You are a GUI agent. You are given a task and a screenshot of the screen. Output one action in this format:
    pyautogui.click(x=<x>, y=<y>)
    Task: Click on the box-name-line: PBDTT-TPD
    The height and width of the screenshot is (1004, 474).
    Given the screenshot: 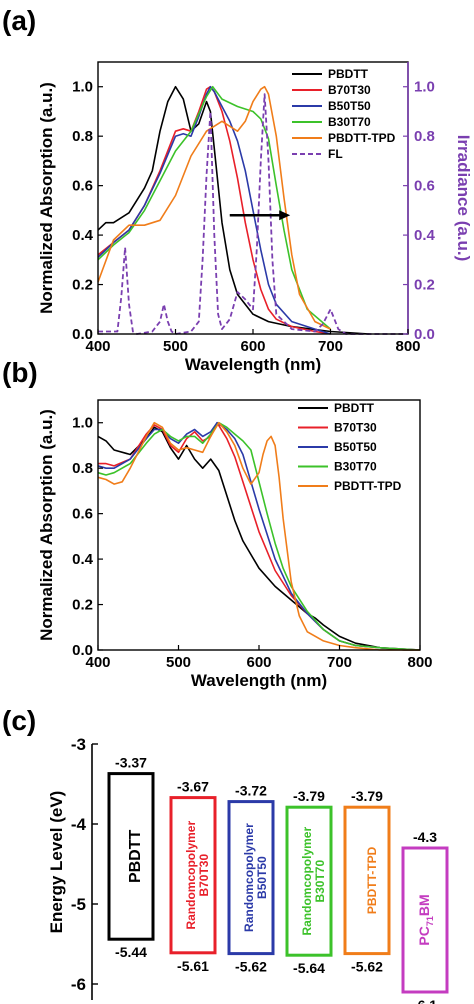 What is the action you would take?
    pyautogui.click(x=372, y=880)
    